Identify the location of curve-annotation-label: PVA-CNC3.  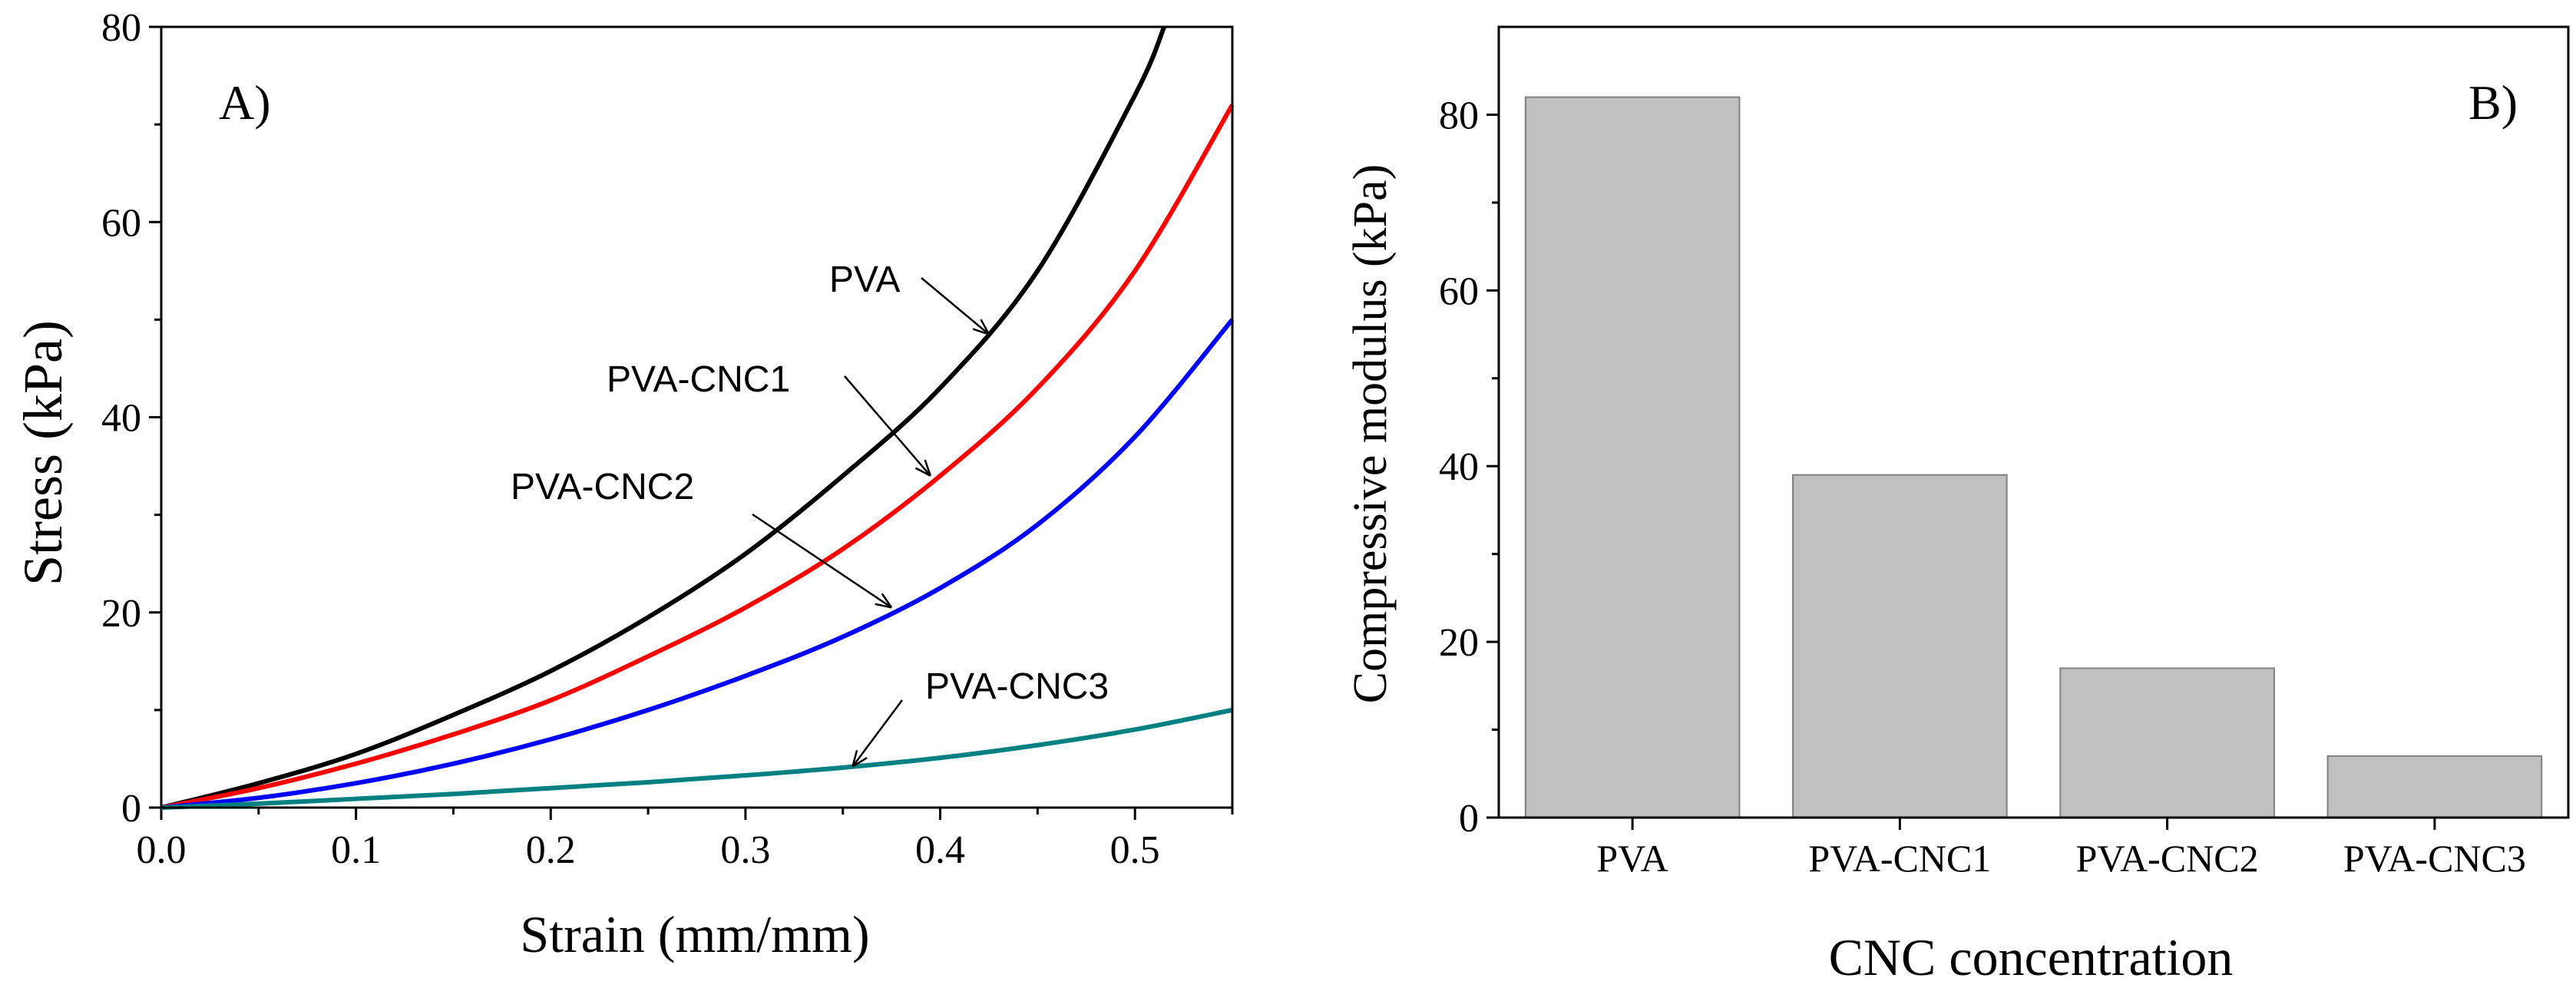
(1017, 686).